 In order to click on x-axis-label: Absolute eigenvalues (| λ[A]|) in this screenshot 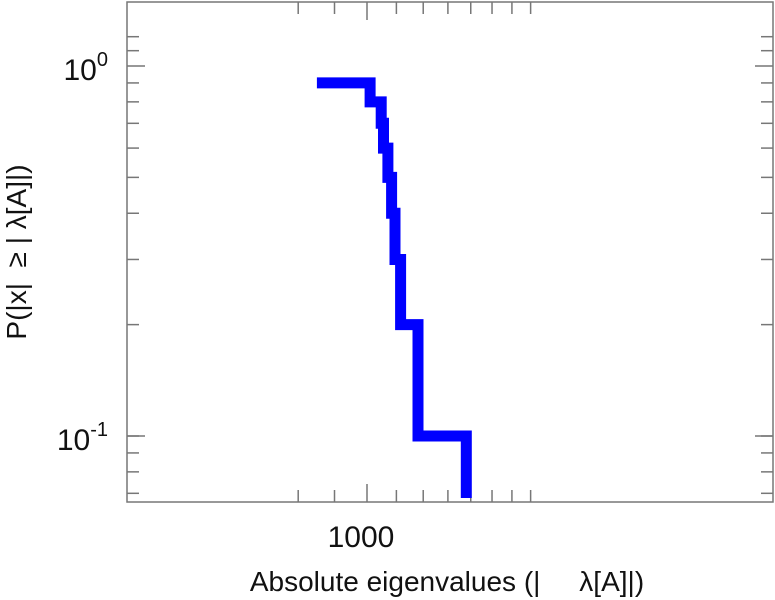, I will do `click(447, 581)`.